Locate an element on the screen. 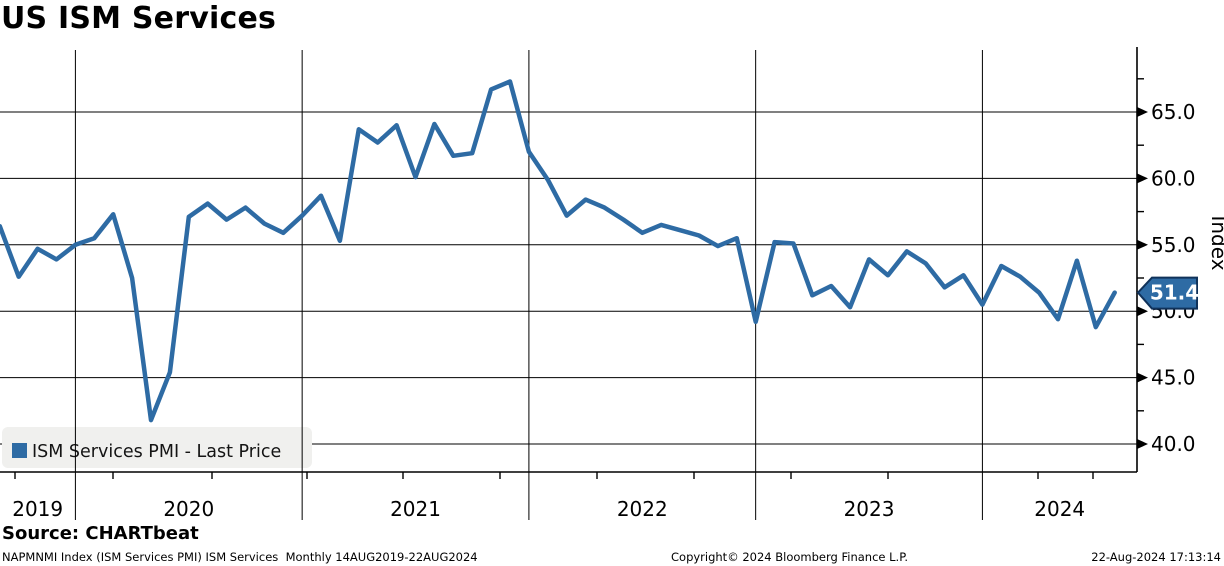 This screenshot has width=1224, height=566. last-price-badge-shape is located at coordinates (1167, 293).